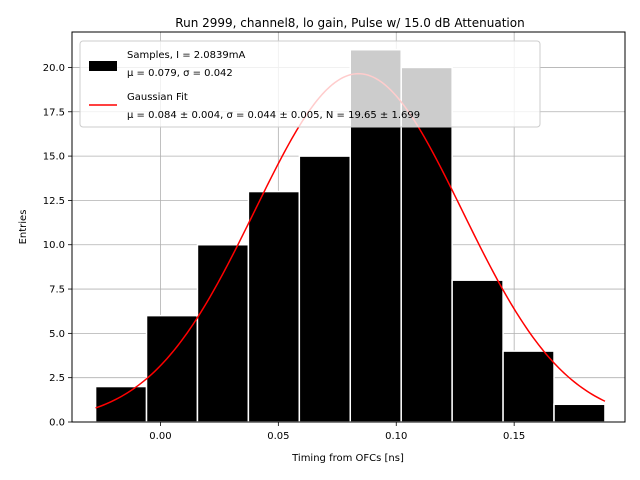 This screenshot has height=480, width=640. Describe the element at coordinates (54, 157) in the screenshot. I see `y-tick-label: 15.0` at that location.